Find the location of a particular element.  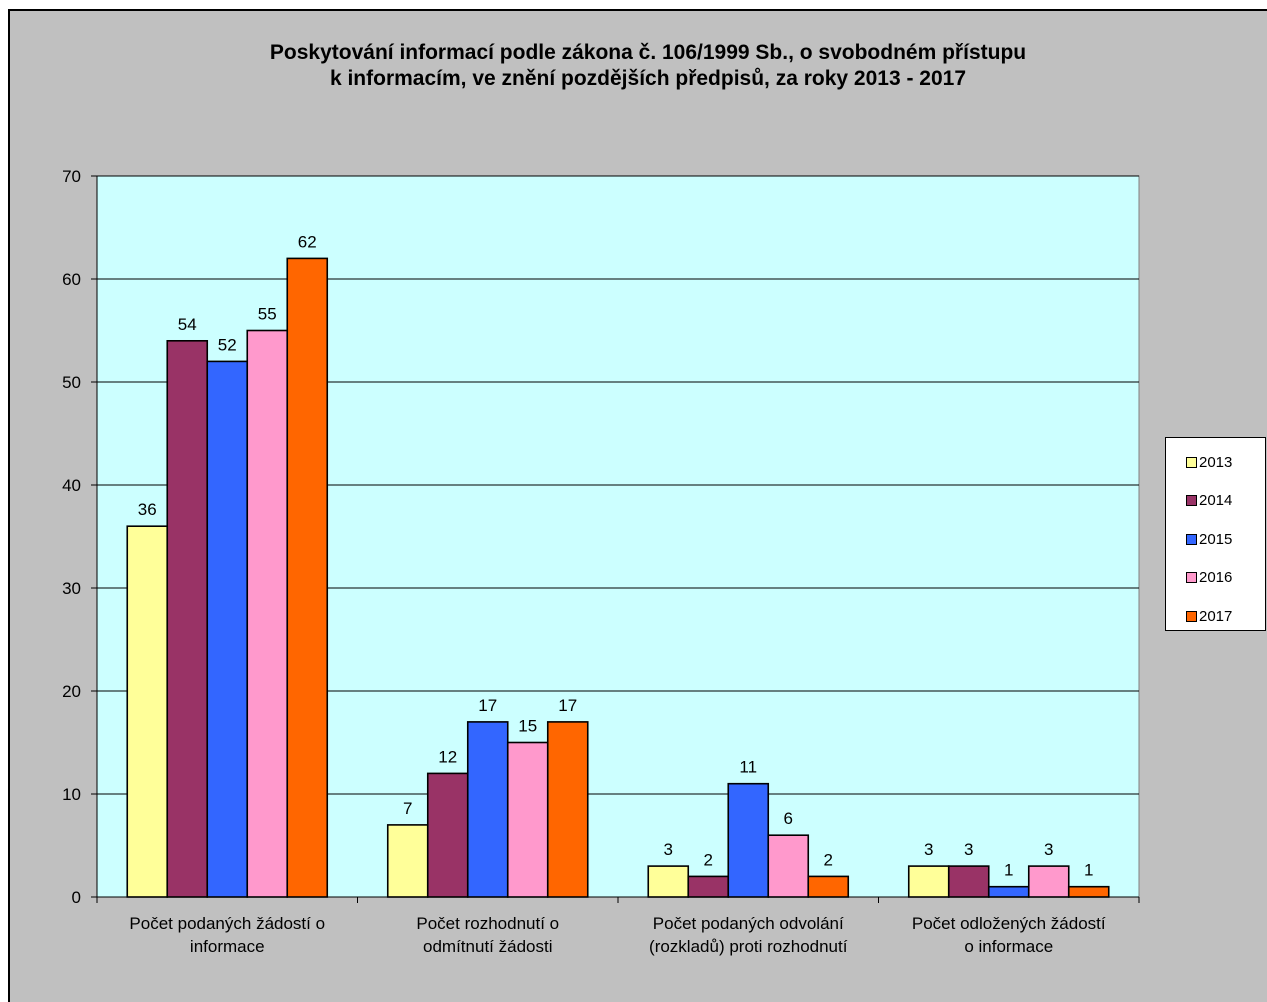

data-label: 12 is located at coordinates (447, 756).